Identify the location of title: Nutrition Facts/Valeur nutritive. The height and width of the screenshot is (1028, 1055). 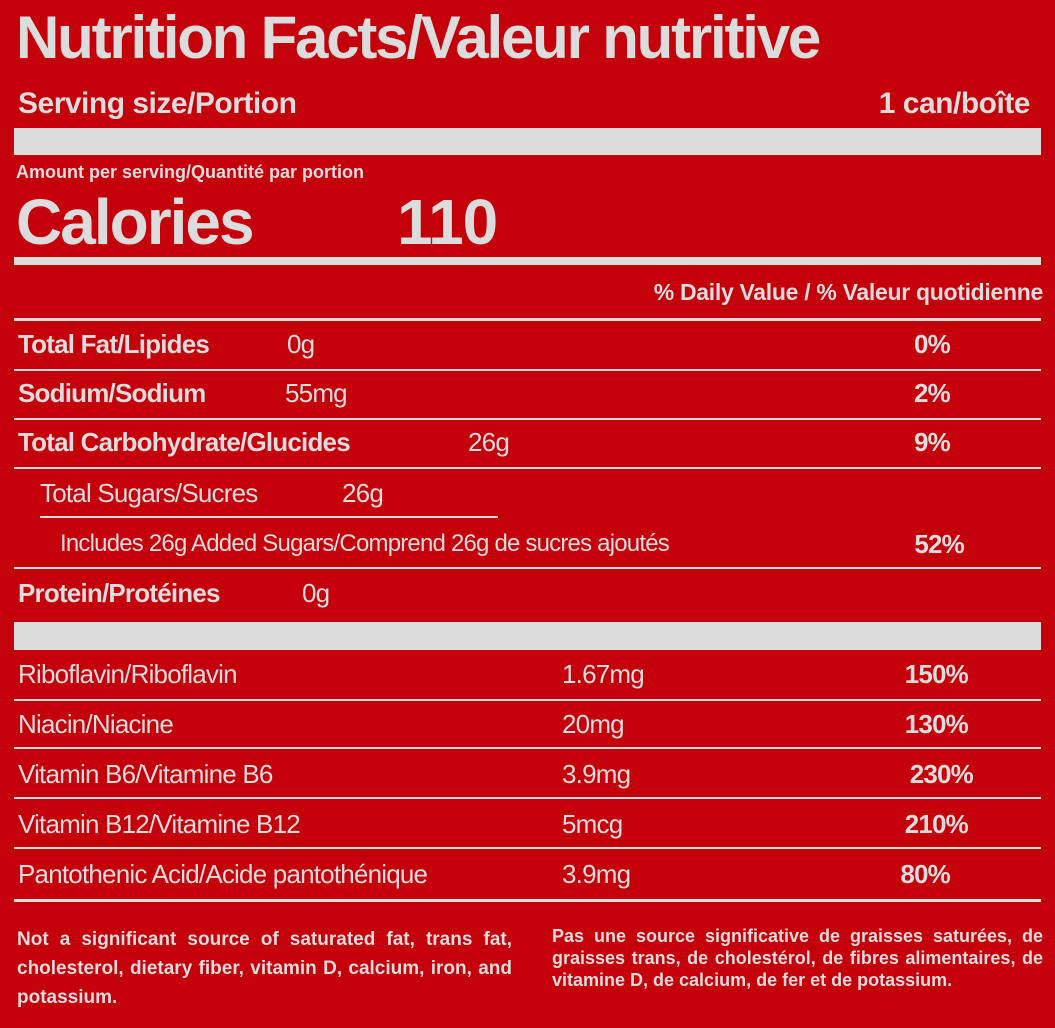
(418, 37).